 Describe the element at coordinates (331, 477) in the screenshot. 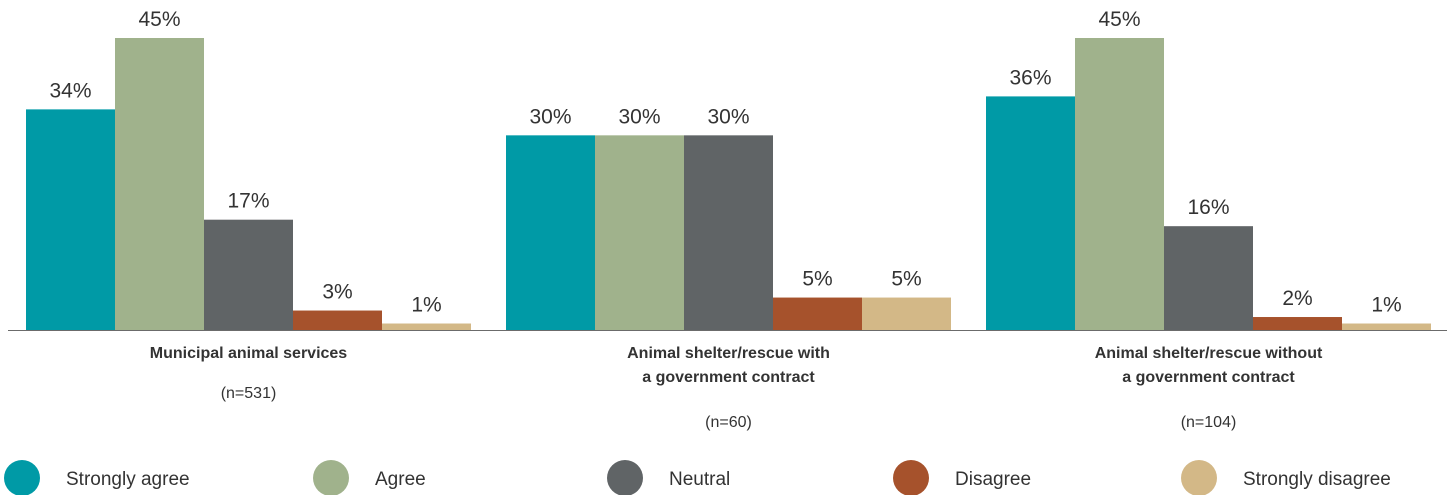

I see `legend-swatch-agree` at that location.